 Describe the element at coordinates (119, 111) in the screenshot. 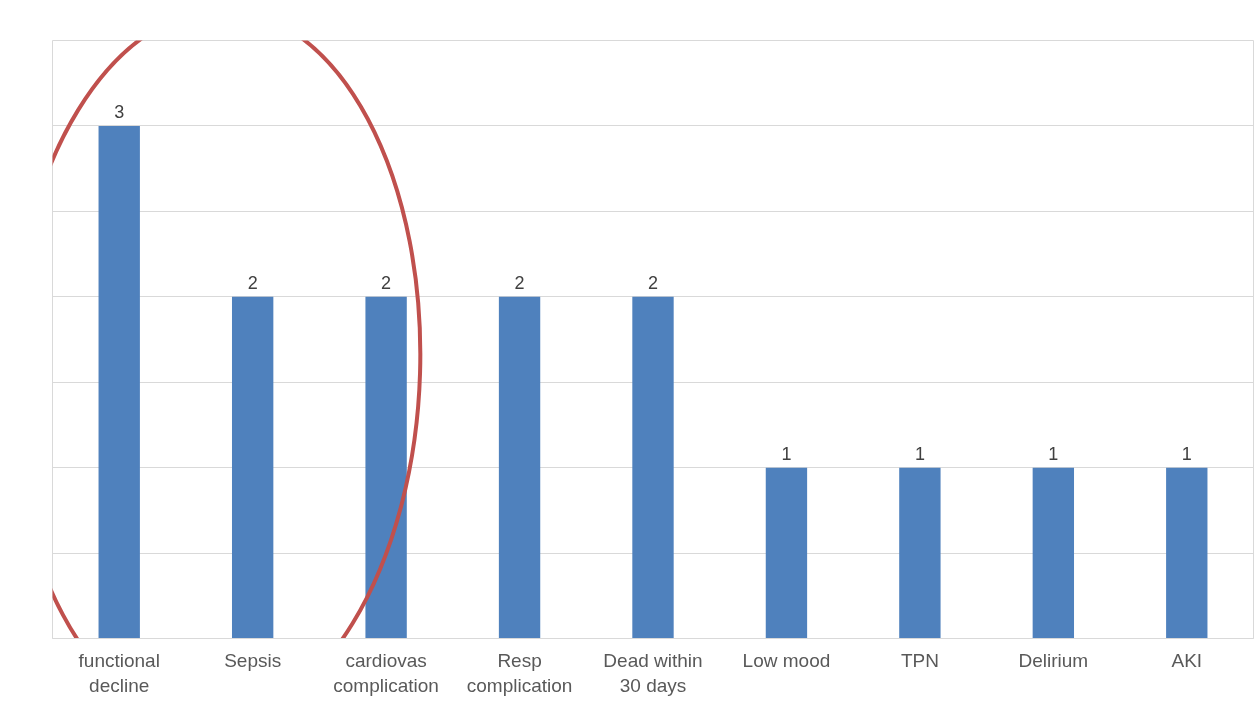

I see `data-label: 3` at that location.